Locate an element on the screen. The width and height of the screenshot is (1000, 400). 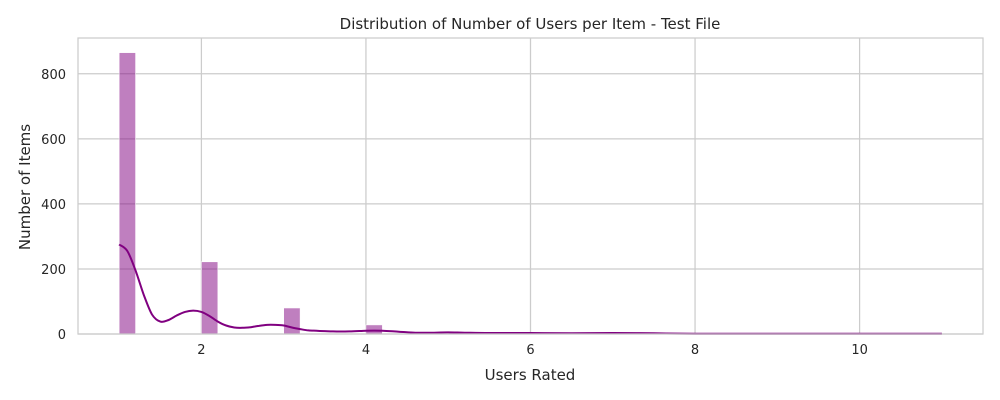
y-tick-label: 600 is located at coordinates (53, 140).